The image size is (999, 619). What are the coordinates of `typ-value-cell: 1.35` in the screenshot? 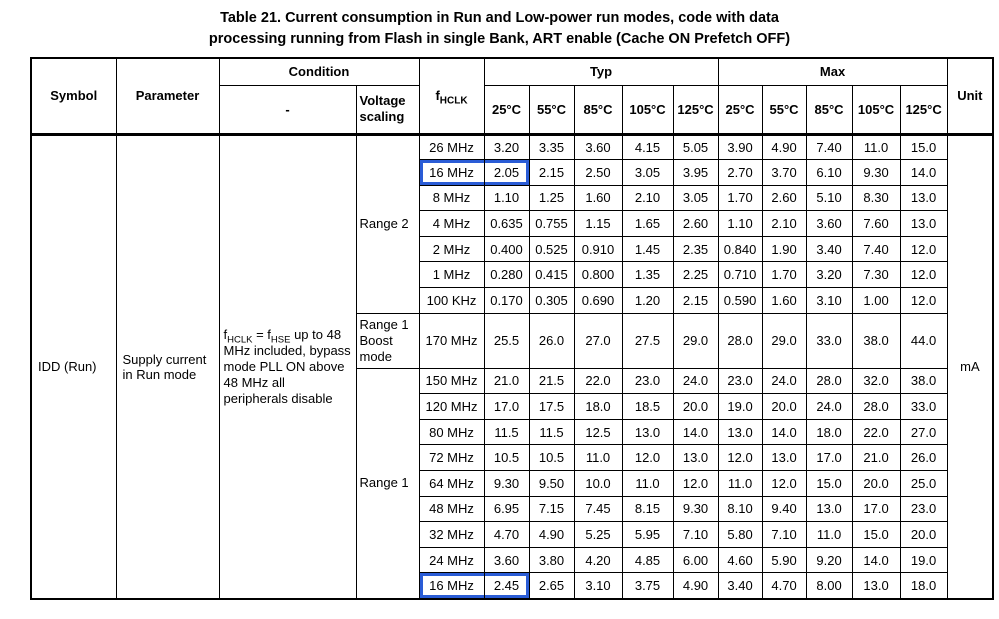 It's located at (647, 275).